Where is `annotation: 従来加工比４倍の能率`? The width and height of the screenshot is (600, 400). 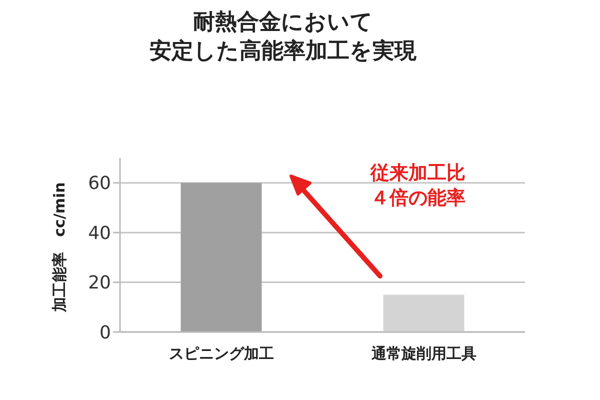
annotation: 従来加工比４倍の能率 is located at coordinates (417, 186).